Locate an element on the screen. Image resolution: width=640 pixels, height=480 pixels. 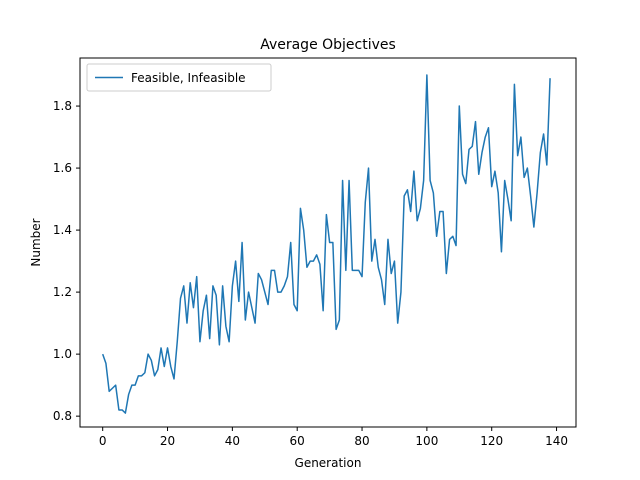
x-tick-label: 100 is located at coordinates (426, 441).